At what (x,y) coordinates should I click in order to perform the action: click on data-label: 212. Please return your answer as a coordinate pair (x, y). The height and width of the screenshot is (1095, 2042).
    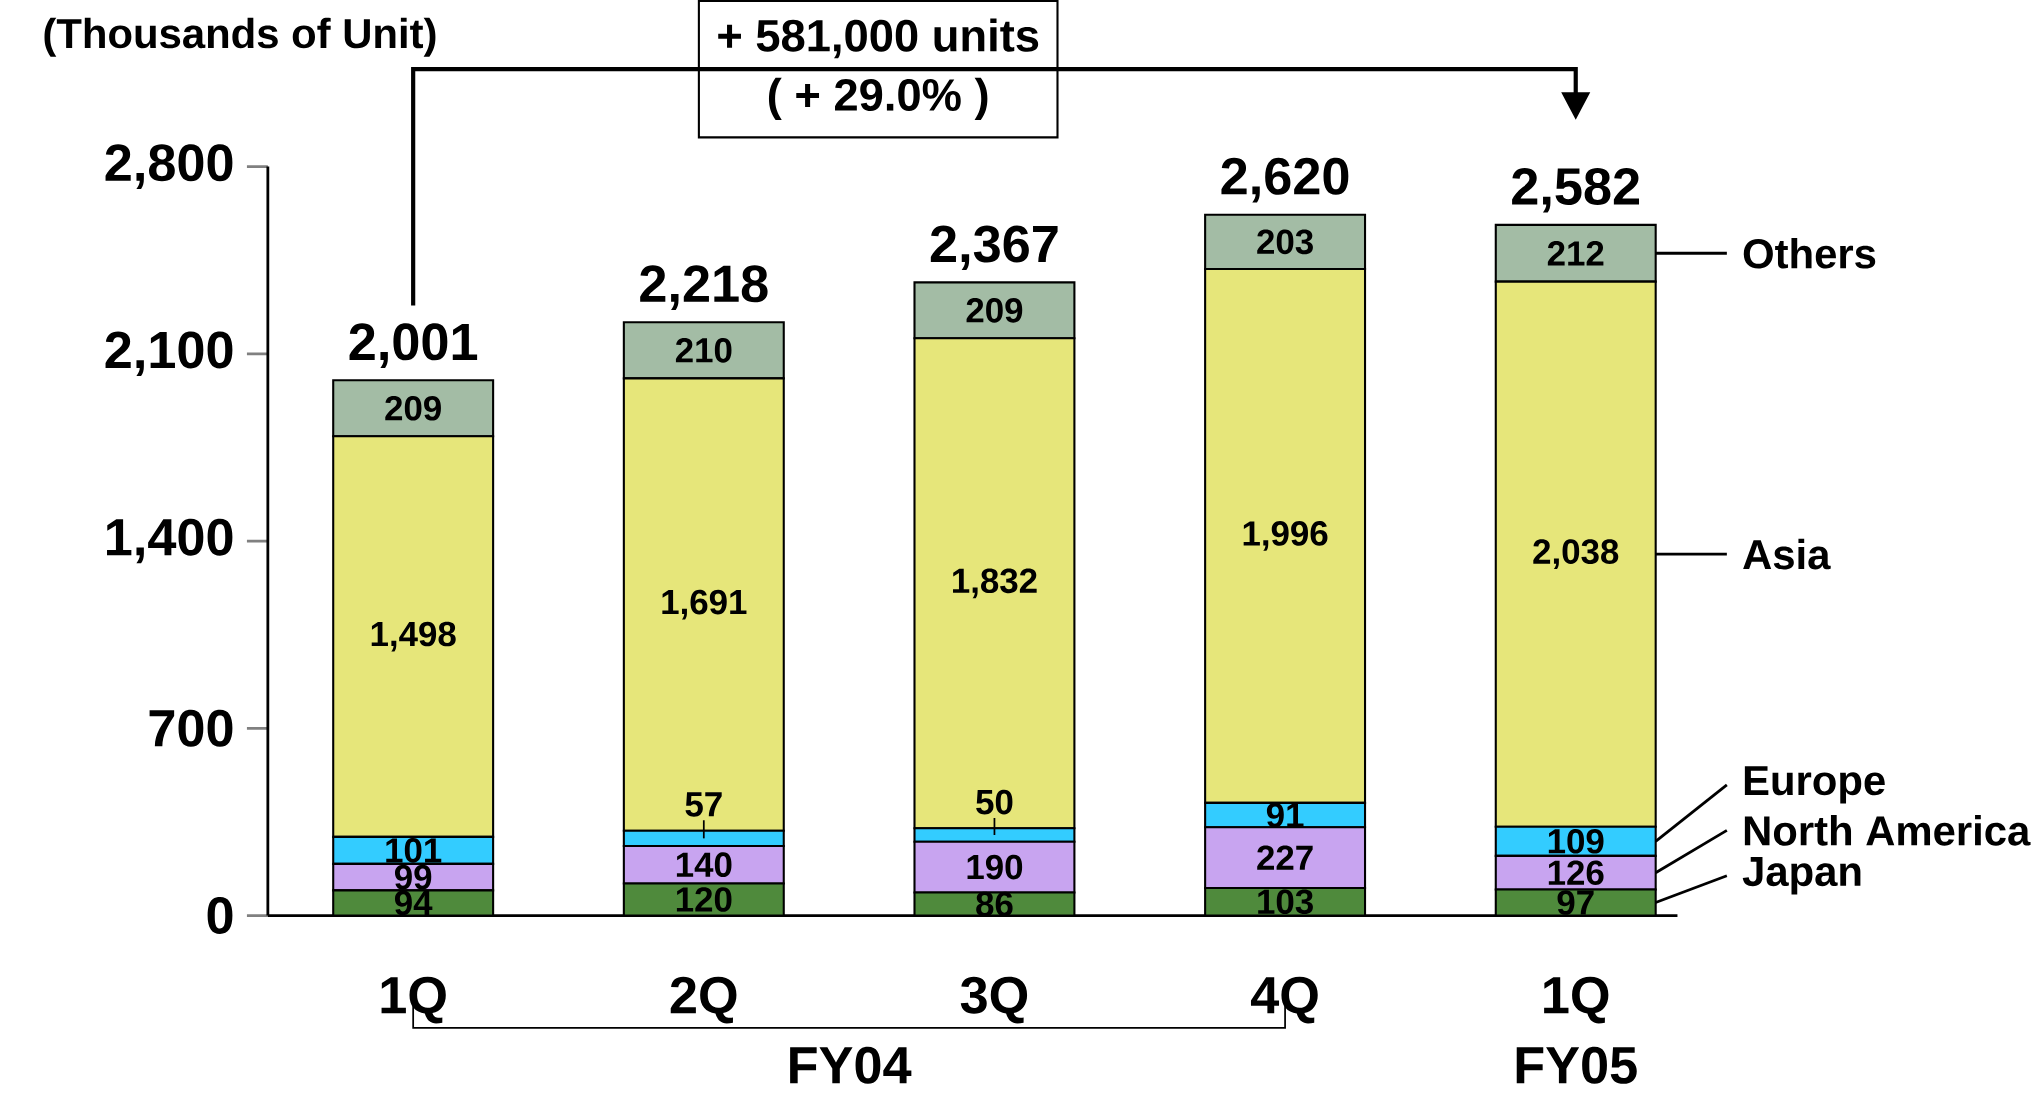
    Looking at the image, I should click on (1575, 253).